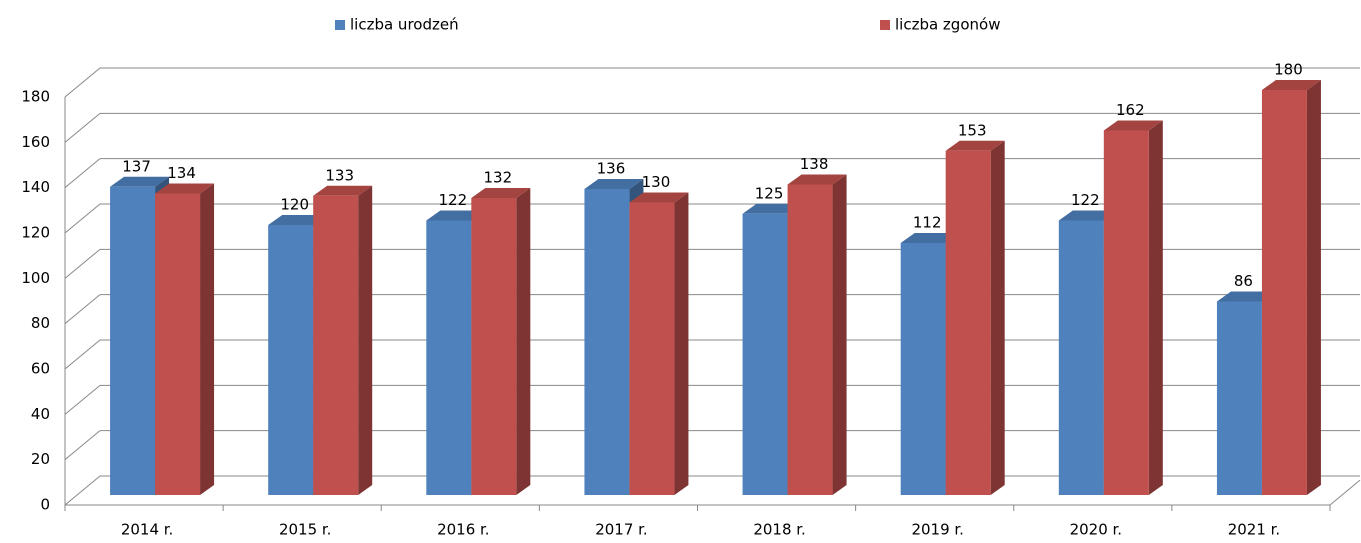 This screenshot has width=1361, height=543. Describe the element at coordinates (181, 173) in the screenshot. I see `data-label: 134` at that location.